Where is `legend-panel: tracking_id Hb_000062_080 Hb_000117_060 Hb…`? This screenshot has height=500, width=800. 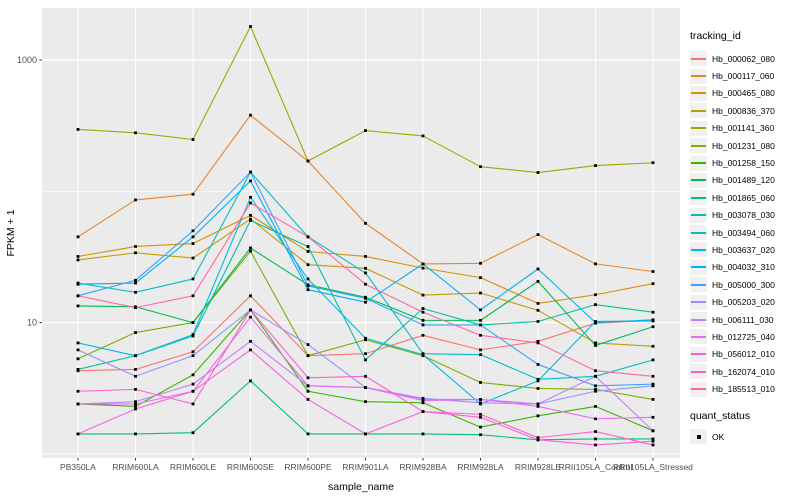
legend-panel: tracking_id Hb_000062_080 Hb_000117_060 Hb… is located at coordinates (744, 237).